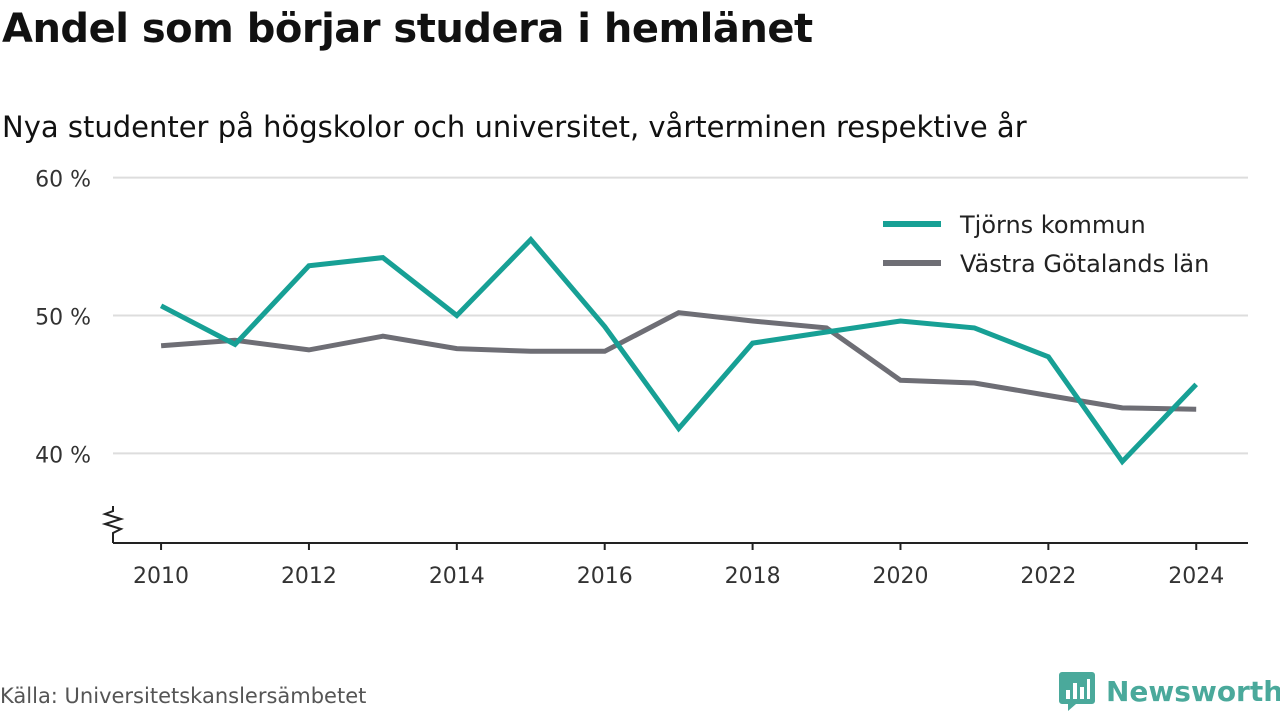 This screenshot has height=720, width=1280. What do you see at coordinates (113, 524) in the screenshot?
I see `y-axis-break-icon` at bounding box center [113, 524].